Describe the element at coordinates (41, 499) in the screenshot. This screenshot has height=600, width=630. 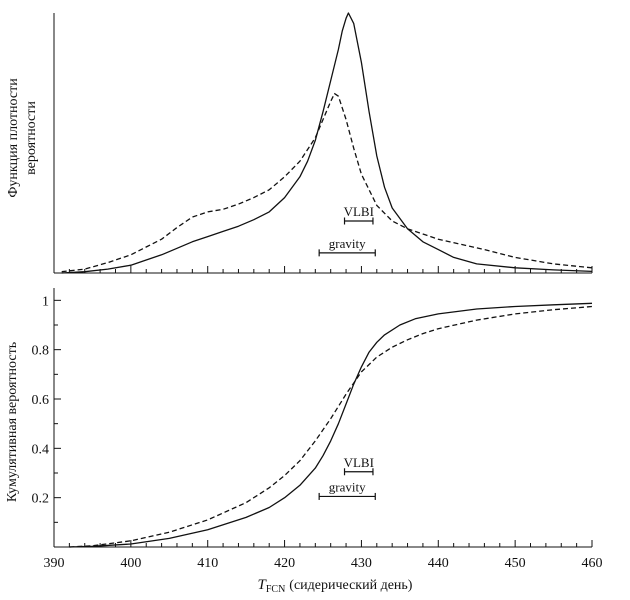
I see `y-tick-label: 0.2` at that location.